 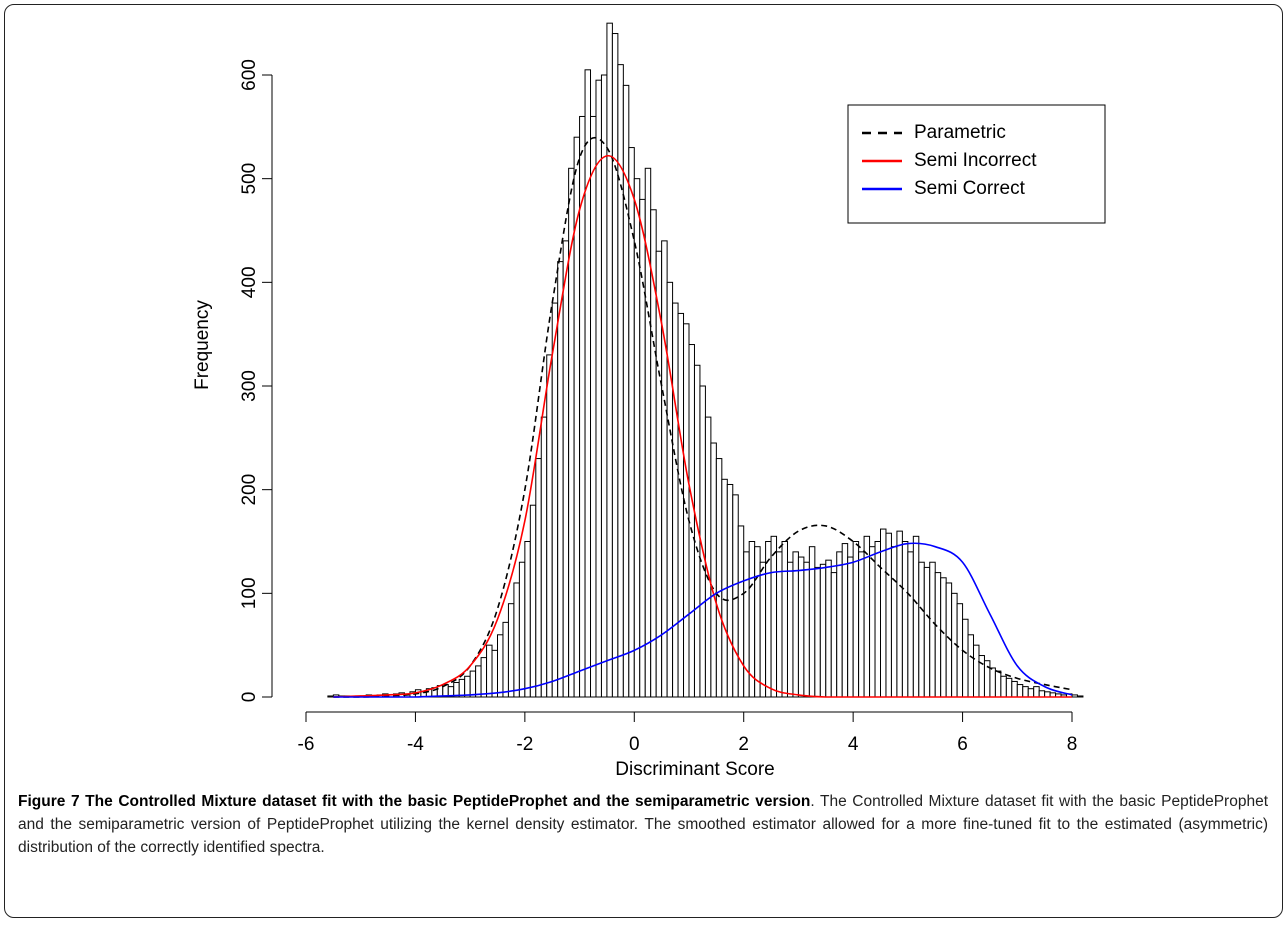 I want to click on legend-label: Parametric, so click(x=960, y=132).